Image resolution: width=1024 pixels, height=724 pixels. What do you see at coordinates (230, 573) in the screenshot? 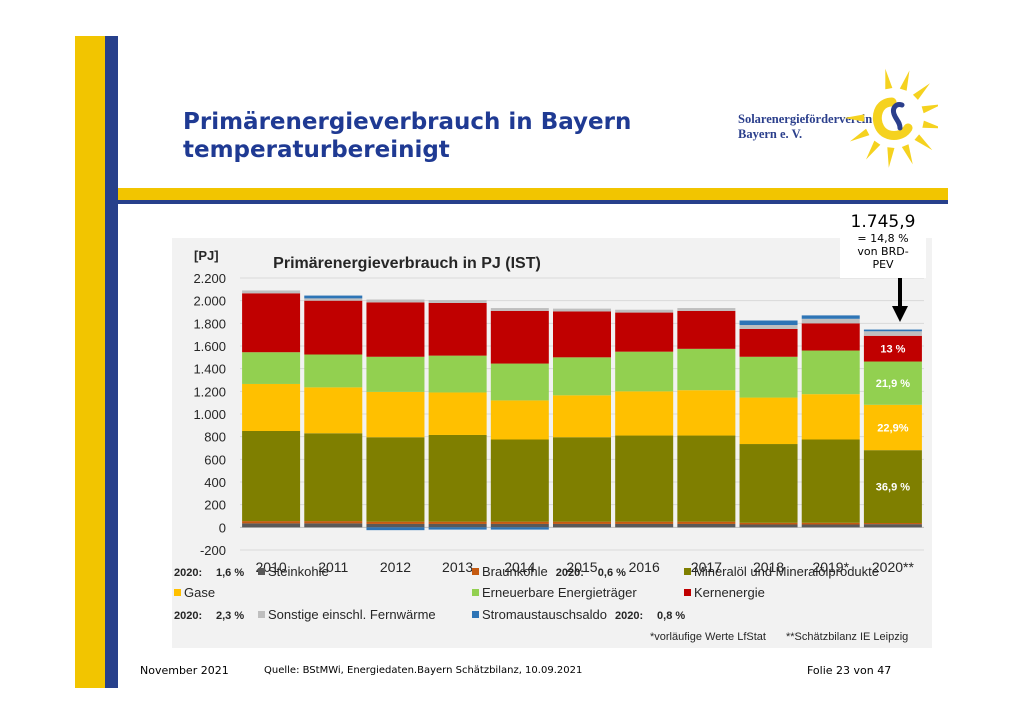
I see `legend-note-pct: 1,6 %` at bounding box center [230, 573].